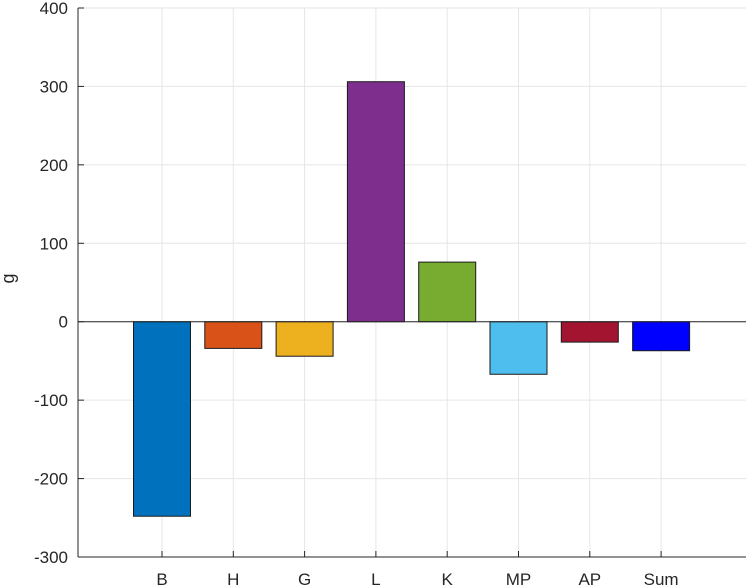 Image resolution: width=747 pixels, height=588 pixels. I want to click on bar-h, so click(233, 335).